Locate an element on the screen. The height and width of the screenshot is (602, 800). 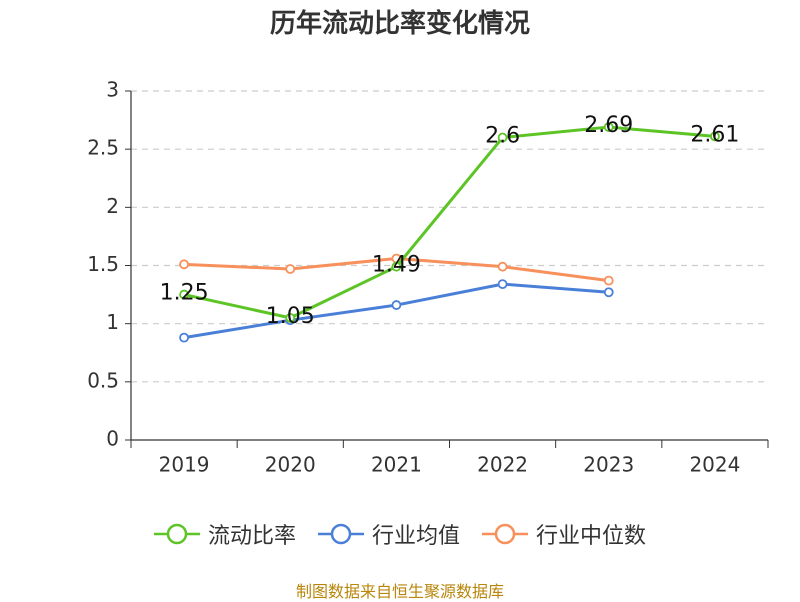
y-tick-label: 2.5 is located at coordinates (103, 148).